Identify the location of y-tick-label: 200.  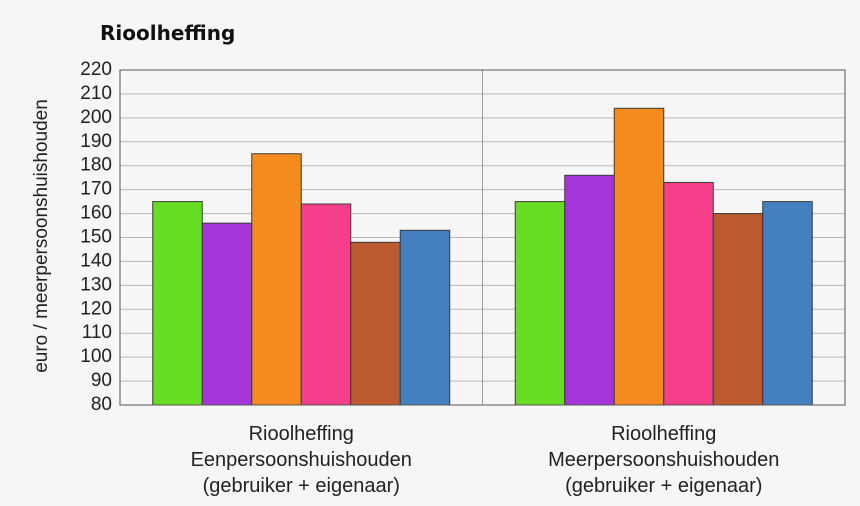
(96, 117).